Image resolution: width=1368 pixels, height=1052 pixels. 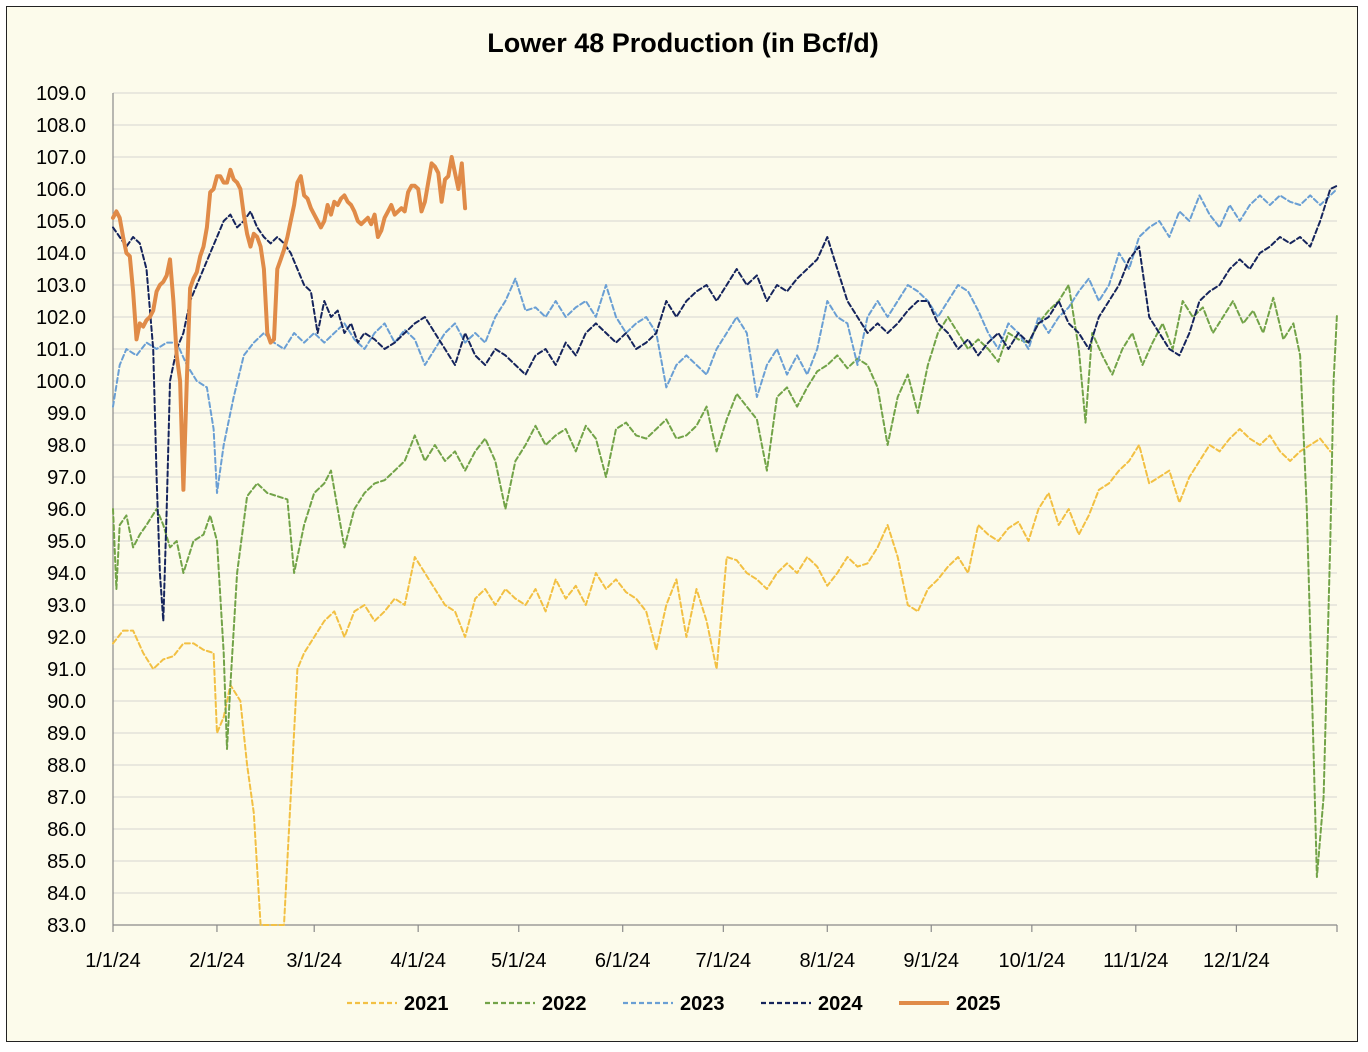 What do you see at coordinates (66, 702) in the screenshot?
I see `y-tick-label: 90.0` at bounding box center [66, 702].